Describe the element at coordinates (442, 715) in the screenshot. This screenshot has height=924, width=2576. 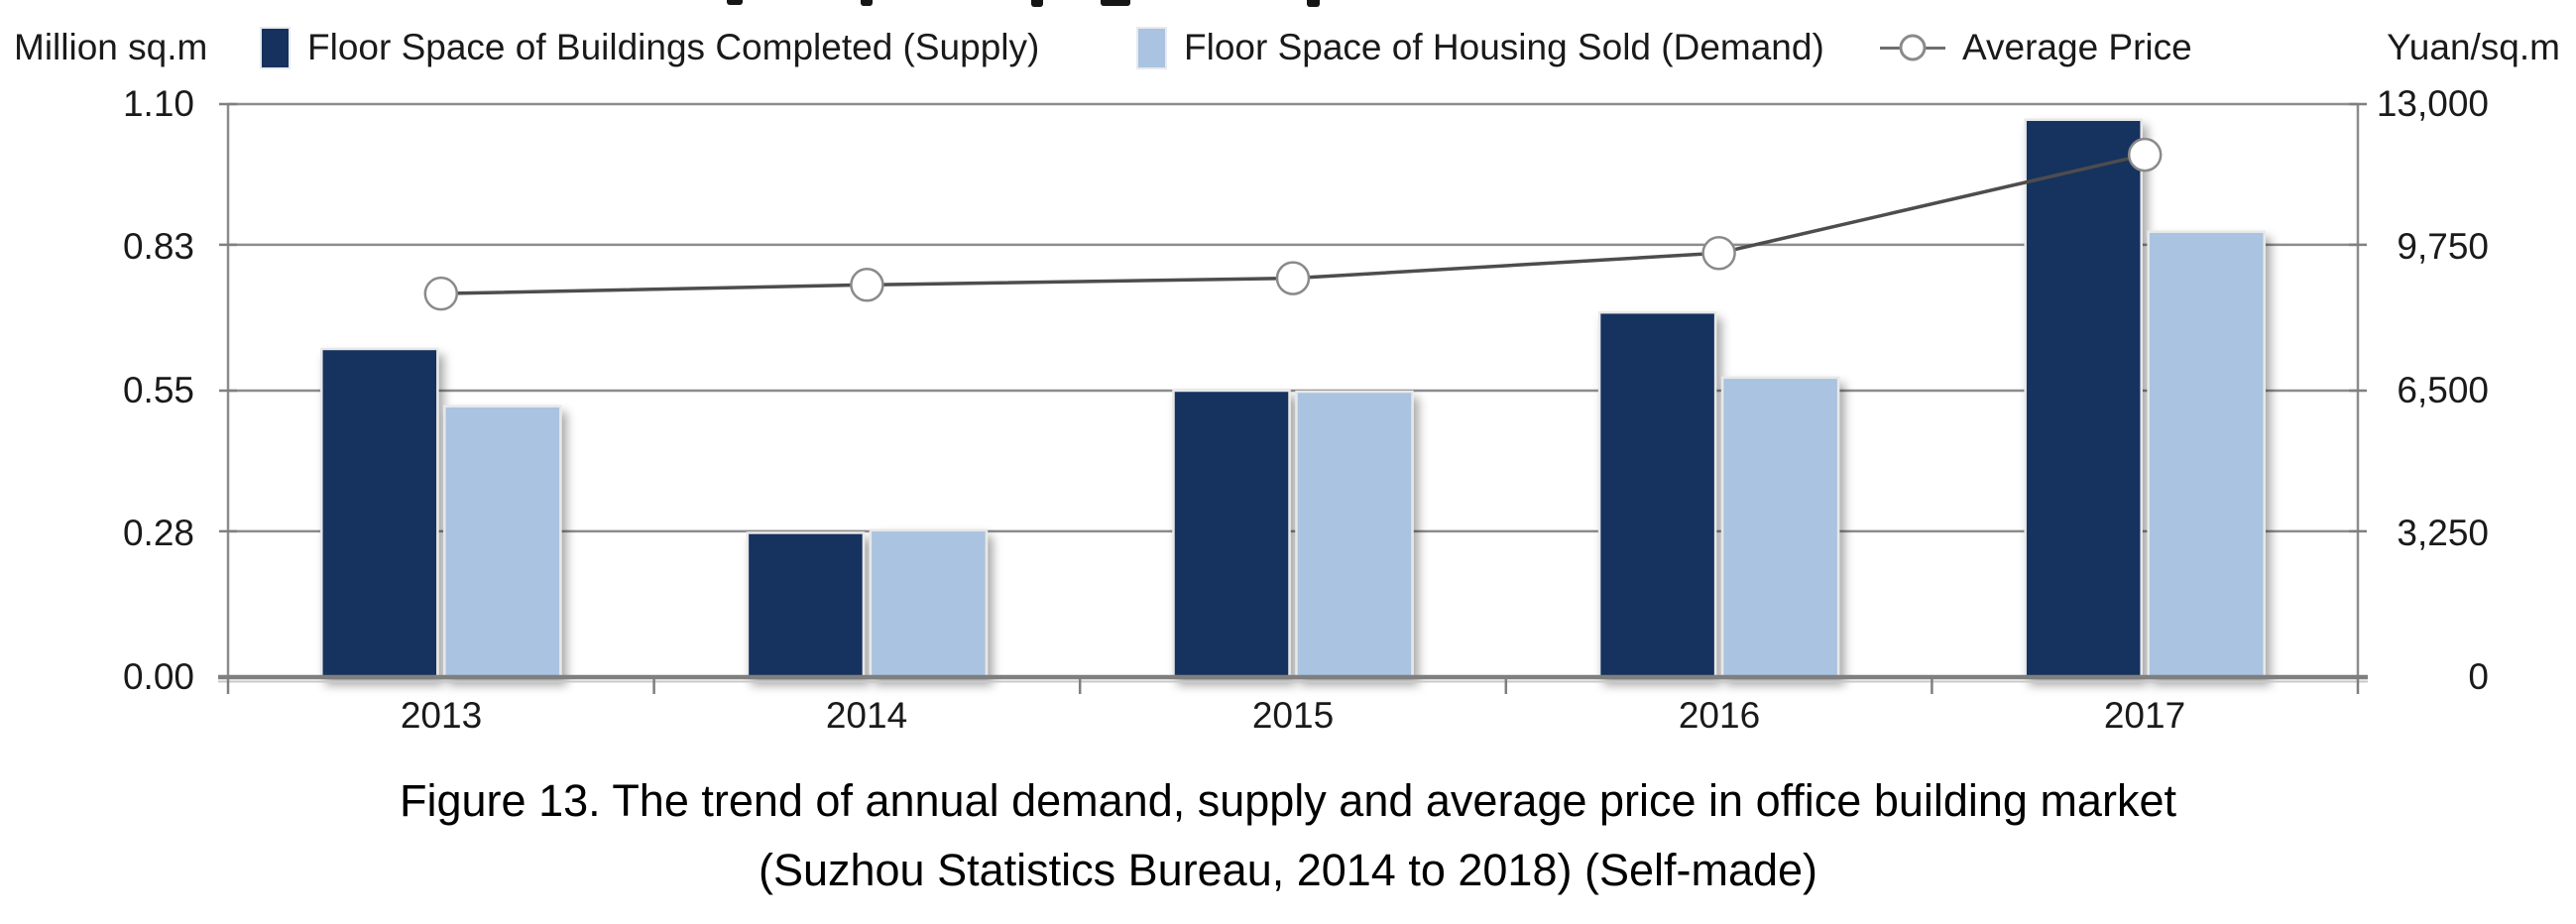
I see `x-axis-label-2013: 2013` at that location.